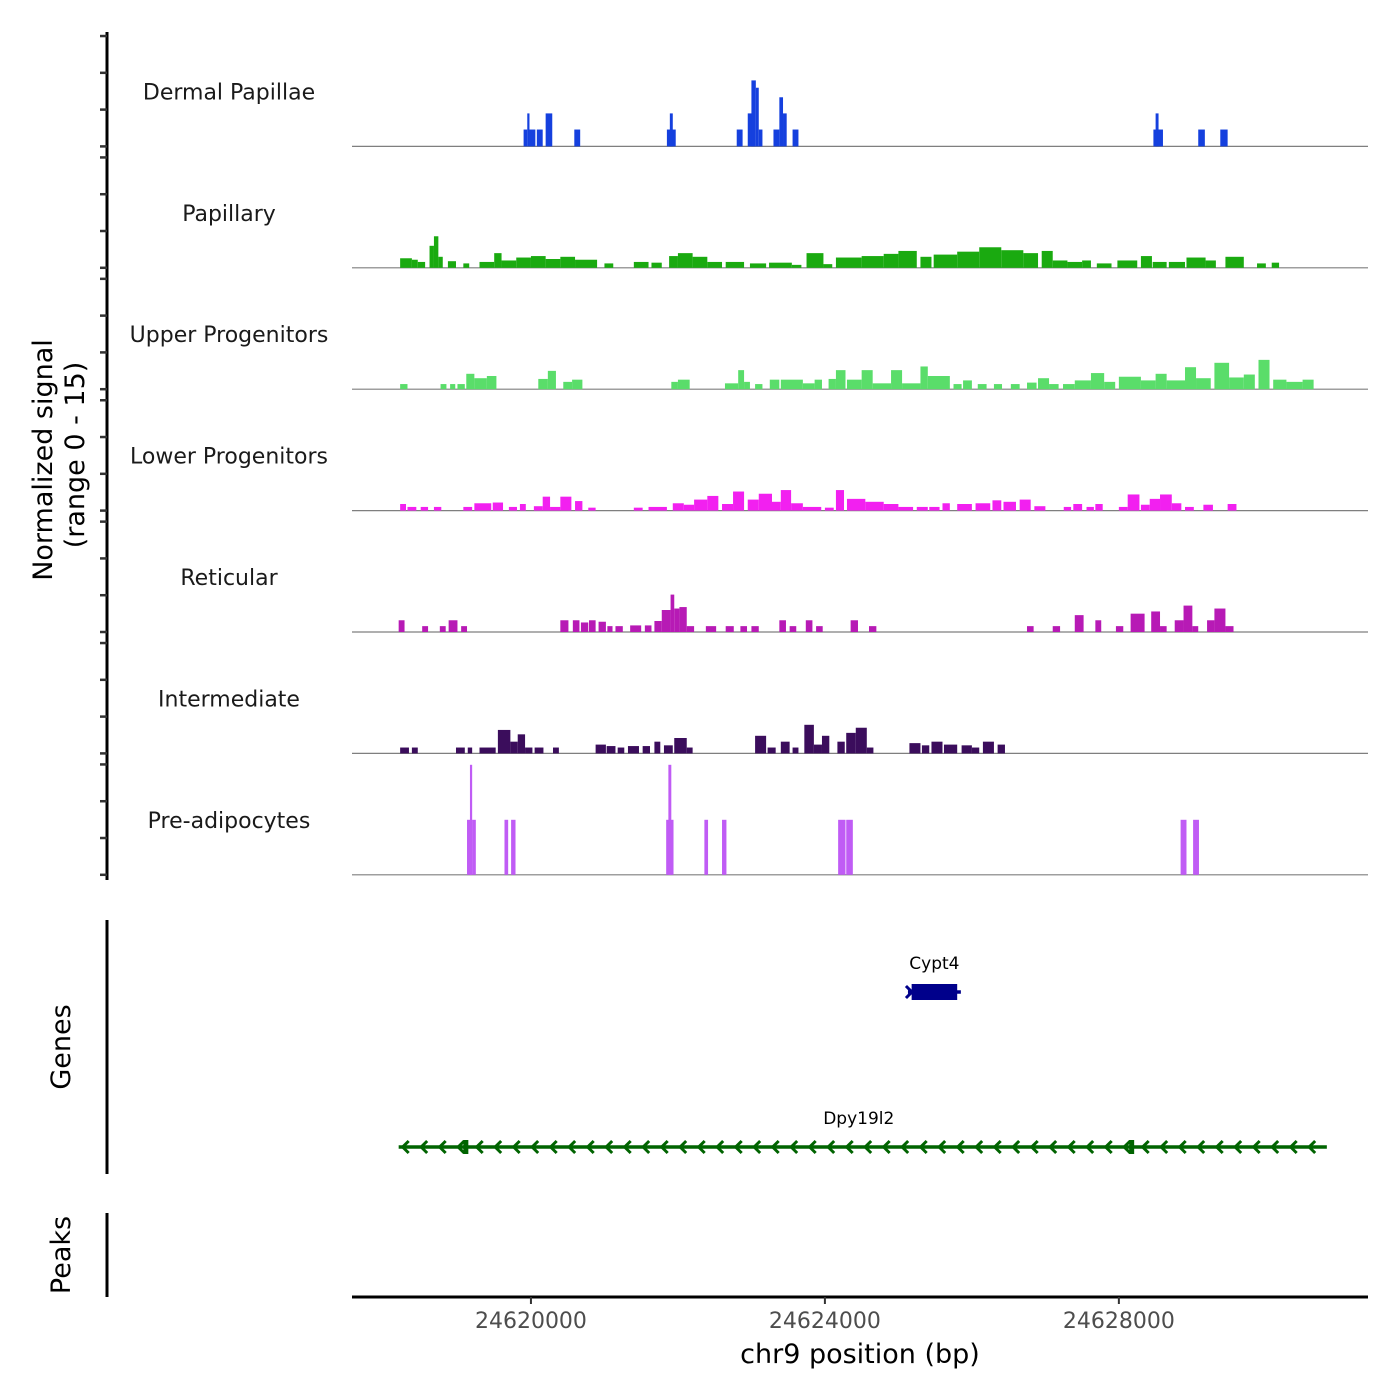 The image size is (1400, 1400). Describe the element at coordinates (466, 1147) in the screenshot. I see `exon` at that location.